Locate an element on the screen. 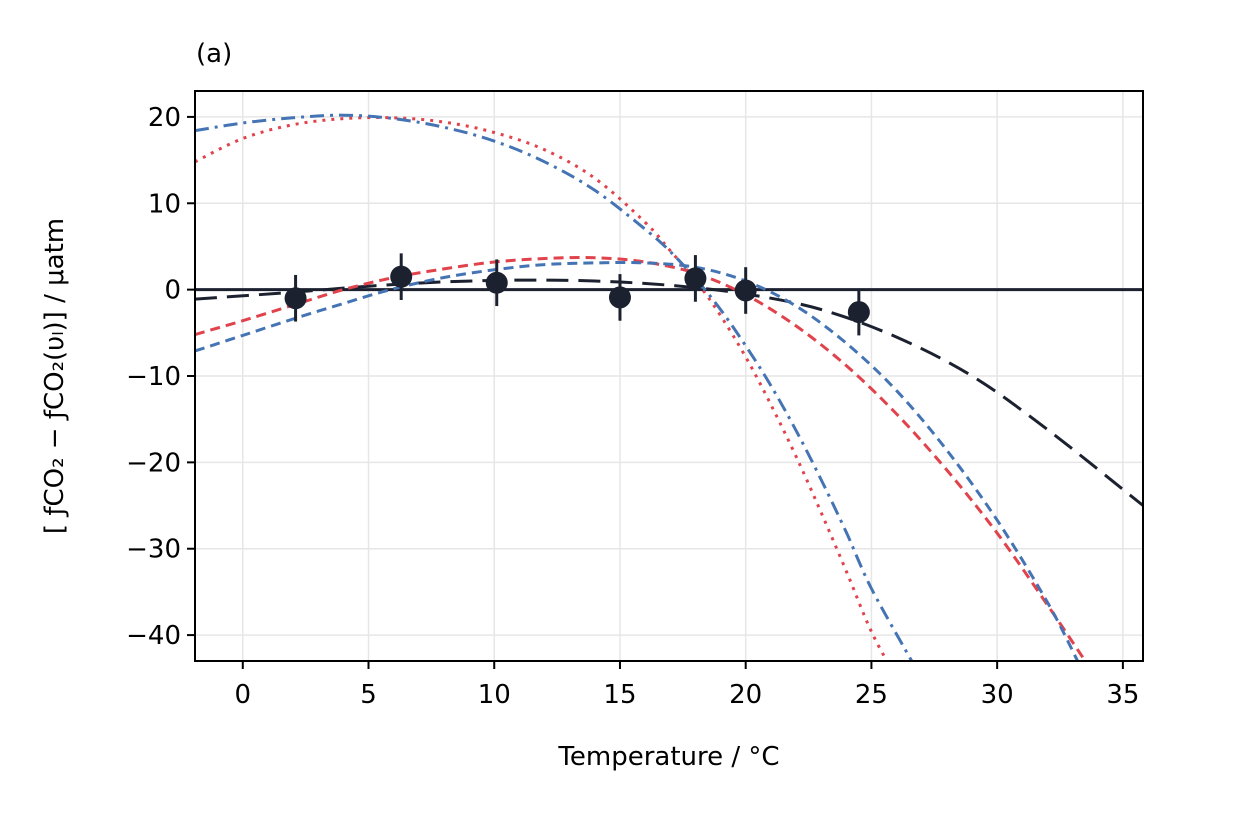 This screenshot has width=1238, height=816. x-axis-label: Temperature / °C is located at coordinates (668, 757).